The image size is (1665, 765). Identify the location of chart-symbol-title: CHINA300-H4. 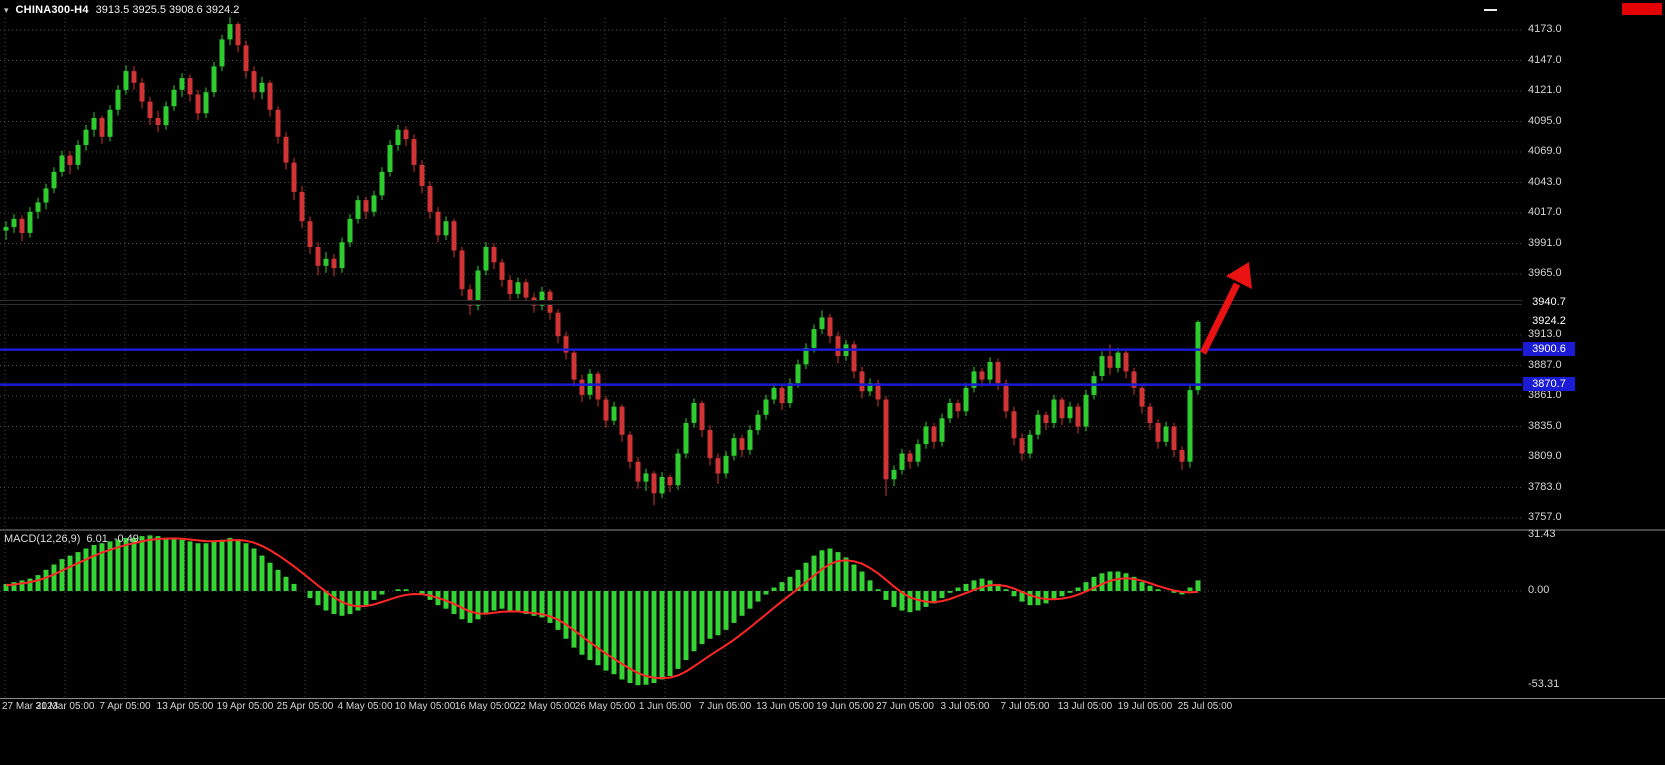
(52, 9).